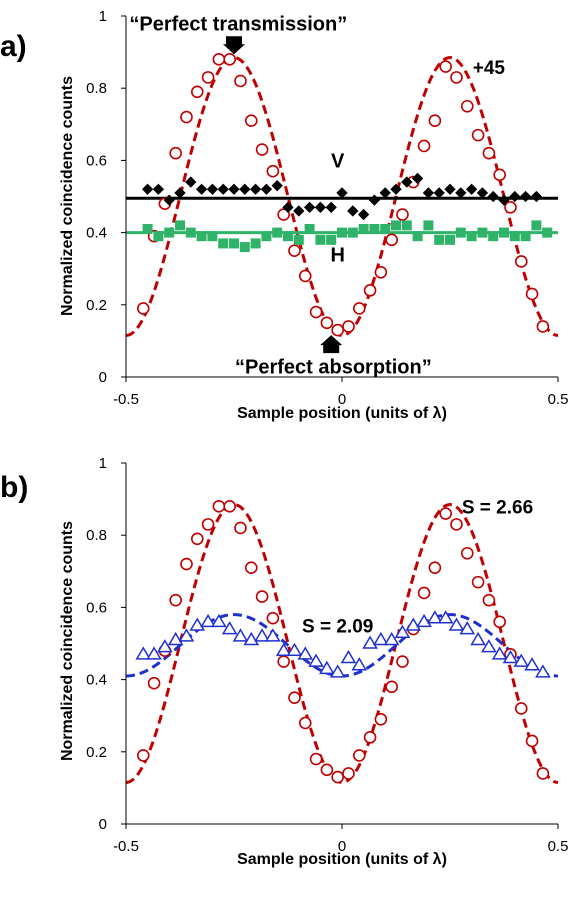 The width and height of the screenshot is (573, 904). Describe the element at coordinates (238, 24) in the screenshot. I see `annotation-perfect-transmission: “Perfect transmission”` at that location.